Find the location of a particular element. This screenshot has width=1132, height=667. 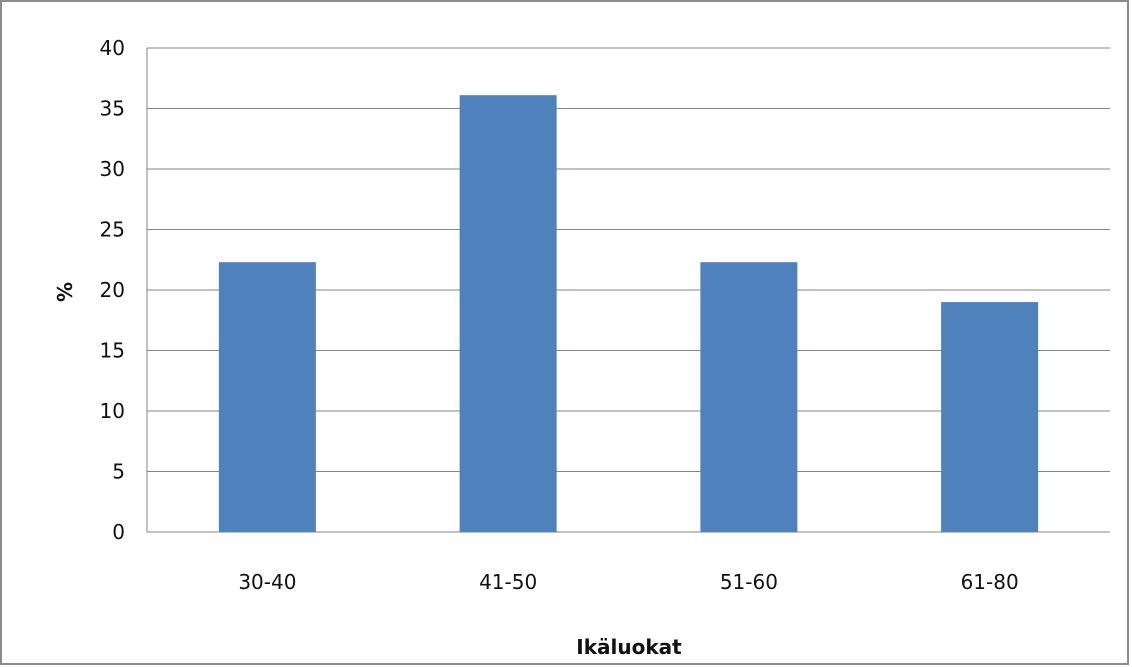

y-tick-label: 5 is located at coordinates (118, 472).